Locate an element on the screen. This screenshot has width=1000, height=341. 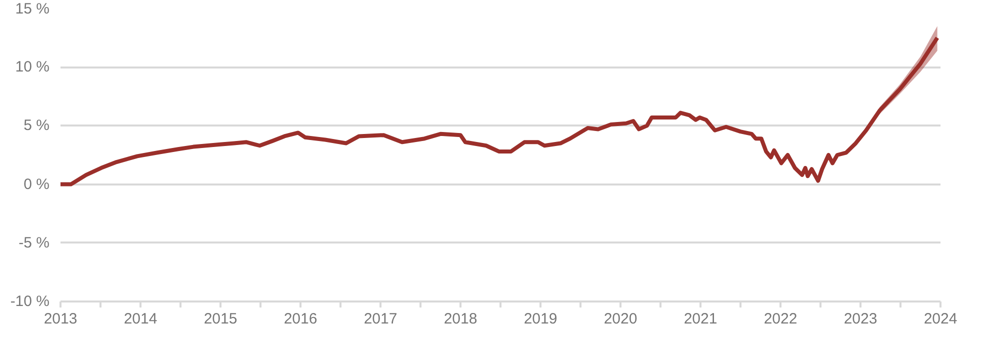
x-tick-label: 2019 is located at coordinates (541, 319).